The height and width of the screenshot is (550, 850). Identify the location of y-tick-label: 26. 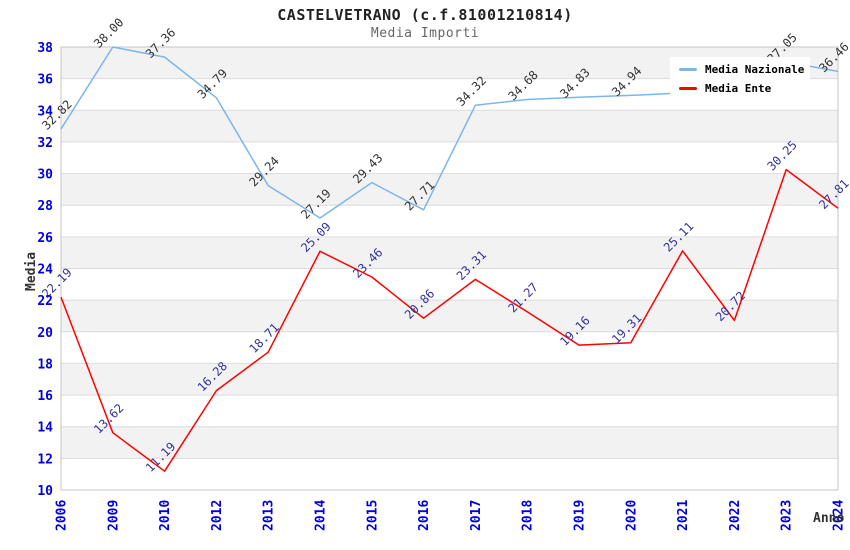
(45, 238).